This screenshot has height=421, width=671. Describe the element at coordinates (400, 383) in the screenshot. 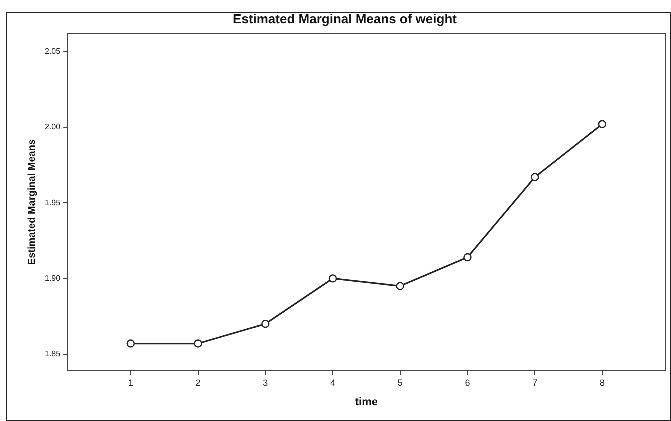

I see `x-tick-label: 5` at that location.